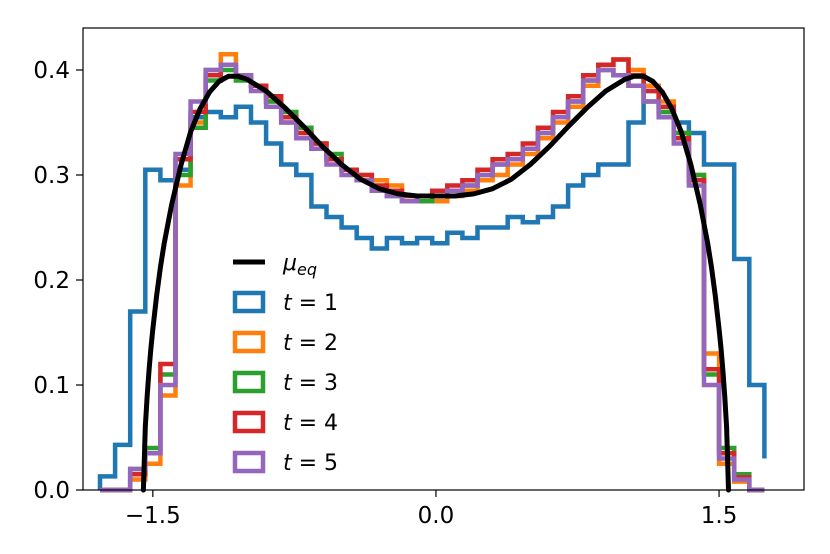 Image resolution: width=830 pixels, height=554 pixels. I want to click on x-tick-label: 1.5, so click(719, 516).